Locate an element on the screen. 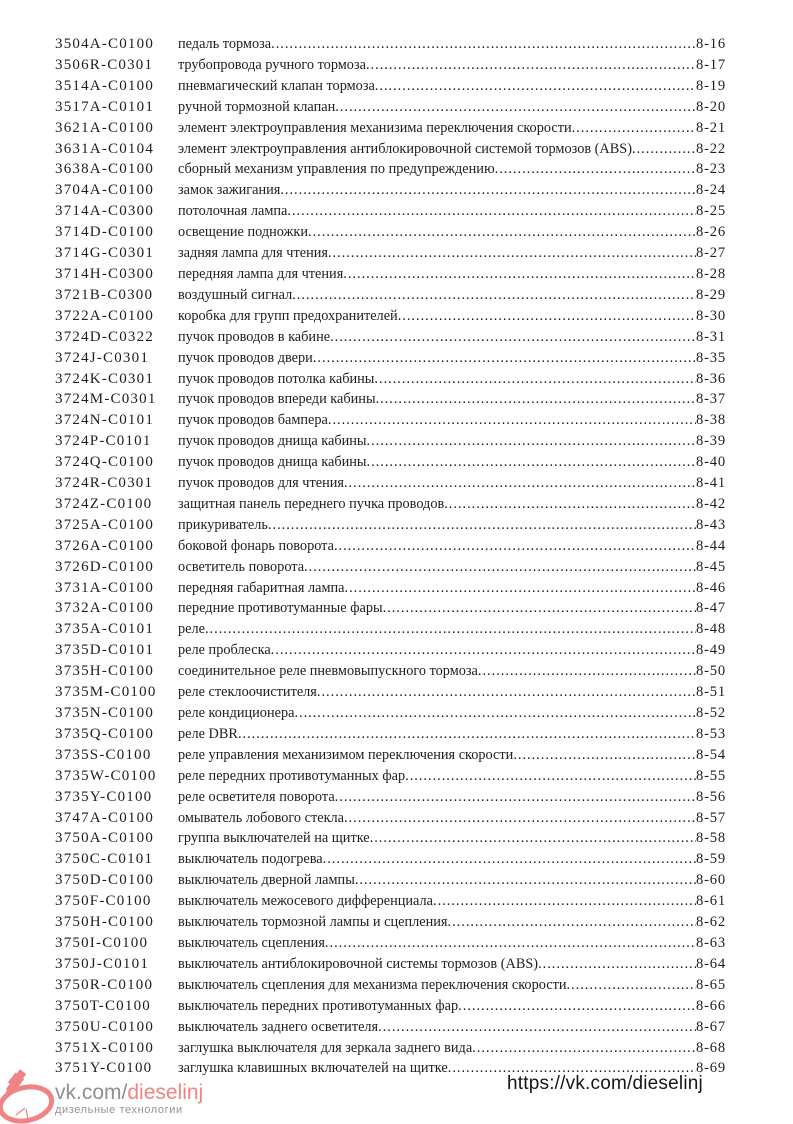 This screenshot has height=1124, width=793. part-code: 3735M-C0100 is located at coordinates (106, 692).